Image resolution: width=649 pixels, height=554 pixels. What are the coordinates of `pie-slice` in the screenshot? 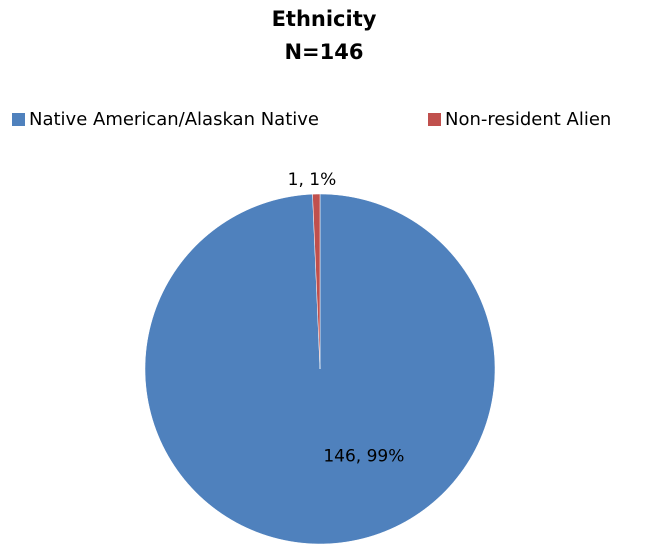 It's located at (316, 281).